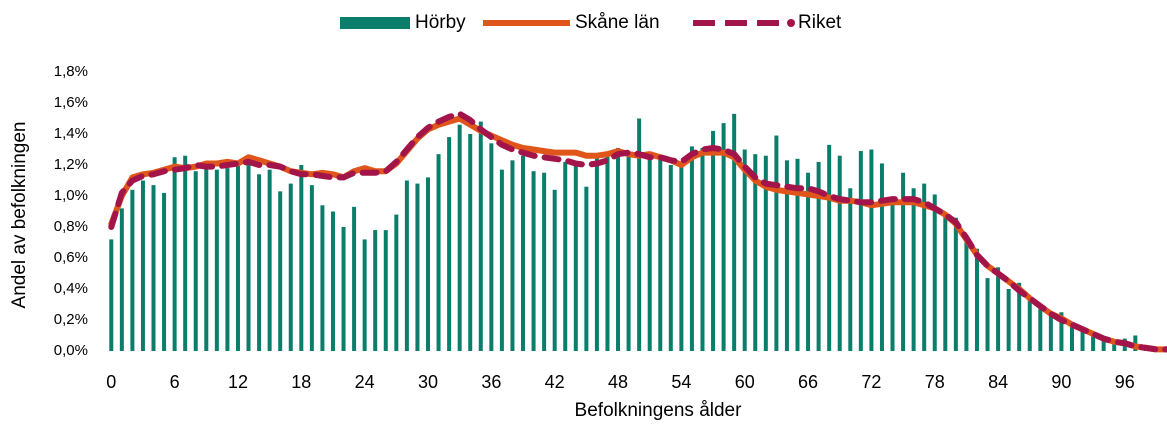  I want to click on x-tick-label: 90, so click(1061, 382).